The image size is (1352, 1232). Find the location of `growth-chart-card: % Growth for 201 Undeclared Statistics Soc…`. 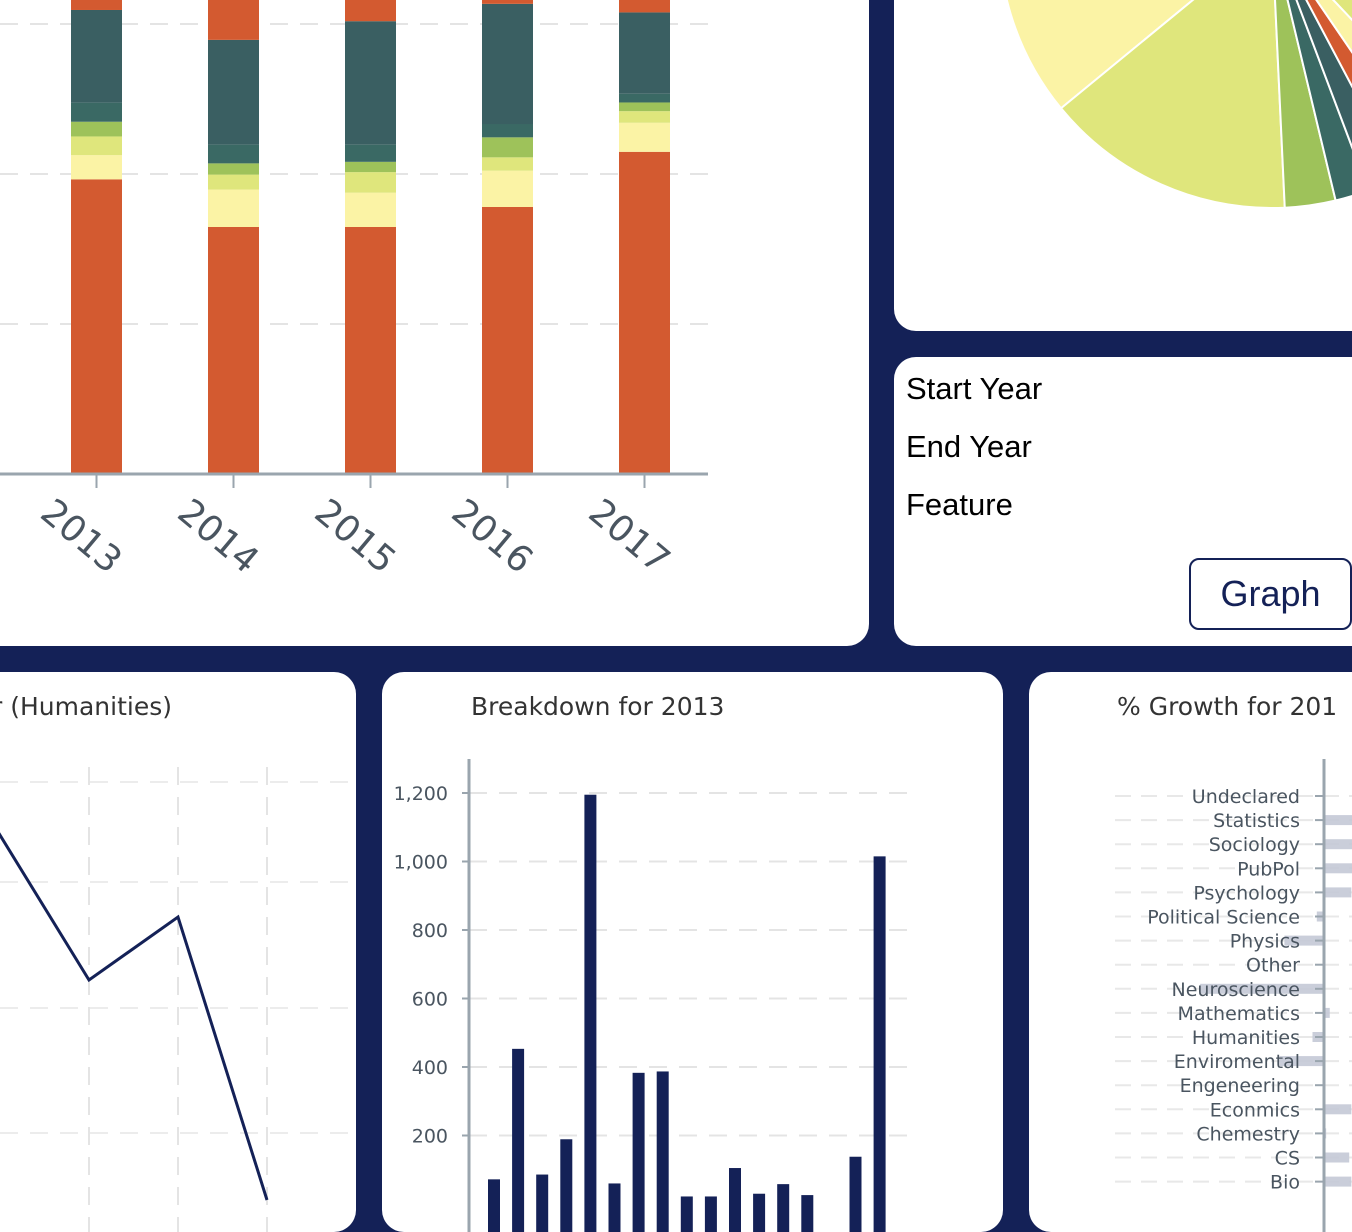

growth-chart-card: % Growth for 201 Undeclared Statistics Soc… is located at coordinates (1190, 952).